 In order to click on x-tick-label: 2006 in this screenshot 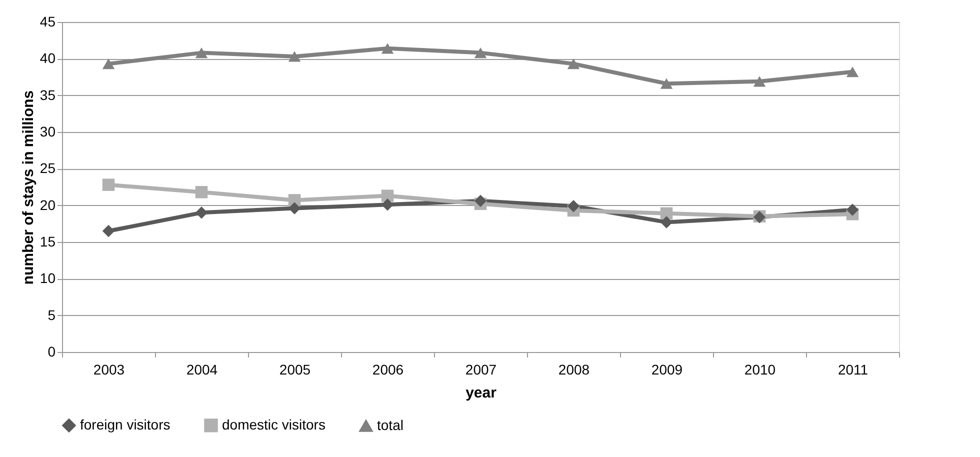, I will do `click(388, 370)`.